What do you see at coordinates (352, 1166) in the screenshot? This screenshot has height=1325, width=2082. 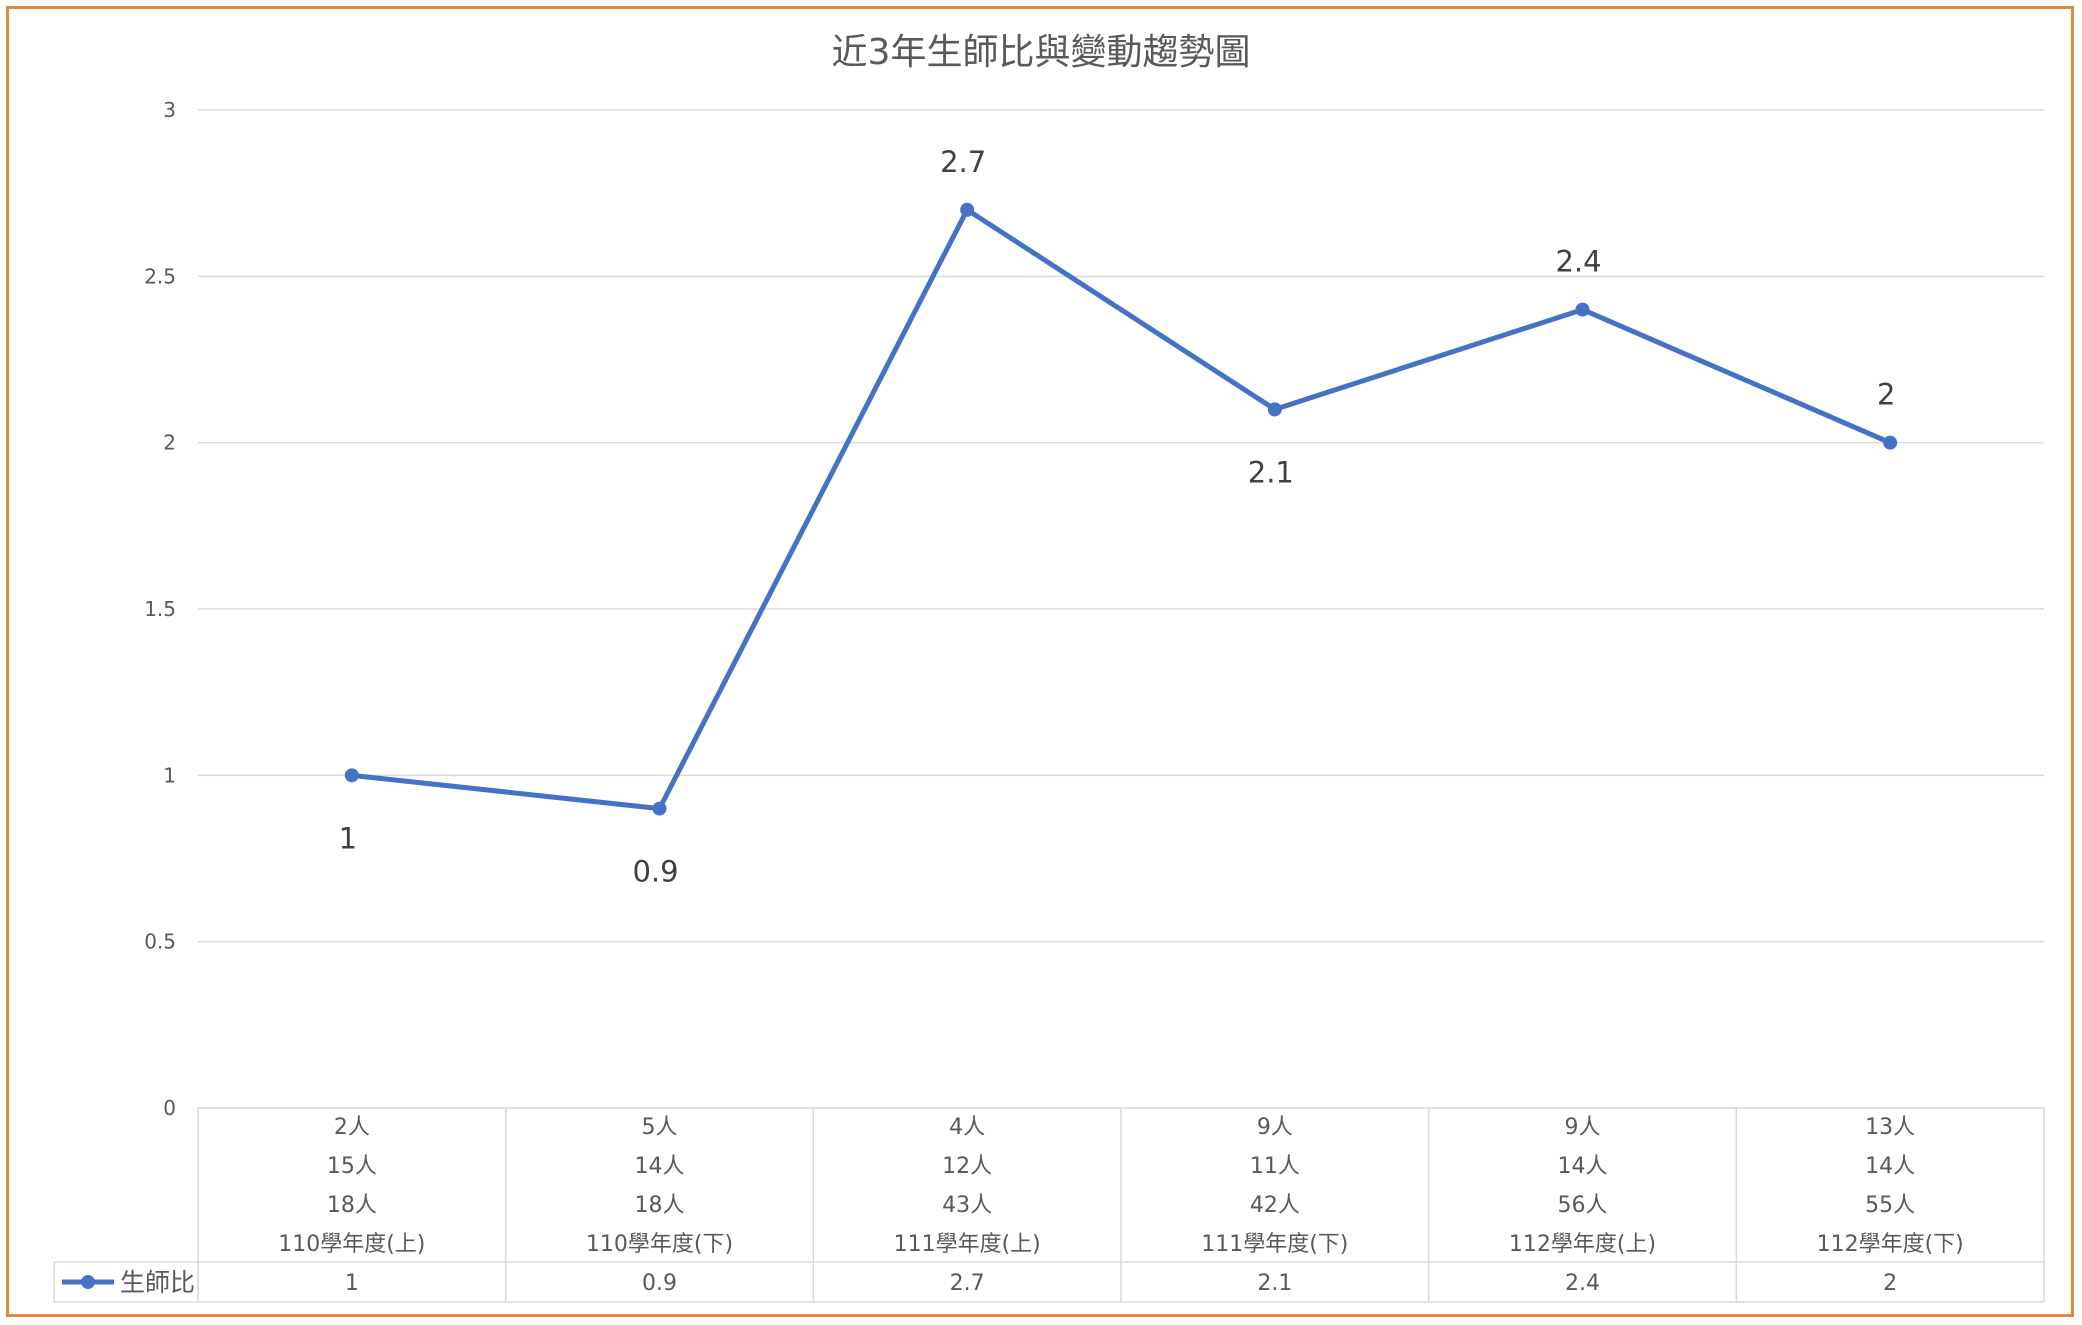 I see `category-label: 15人` at bounding box center [352, 1166].